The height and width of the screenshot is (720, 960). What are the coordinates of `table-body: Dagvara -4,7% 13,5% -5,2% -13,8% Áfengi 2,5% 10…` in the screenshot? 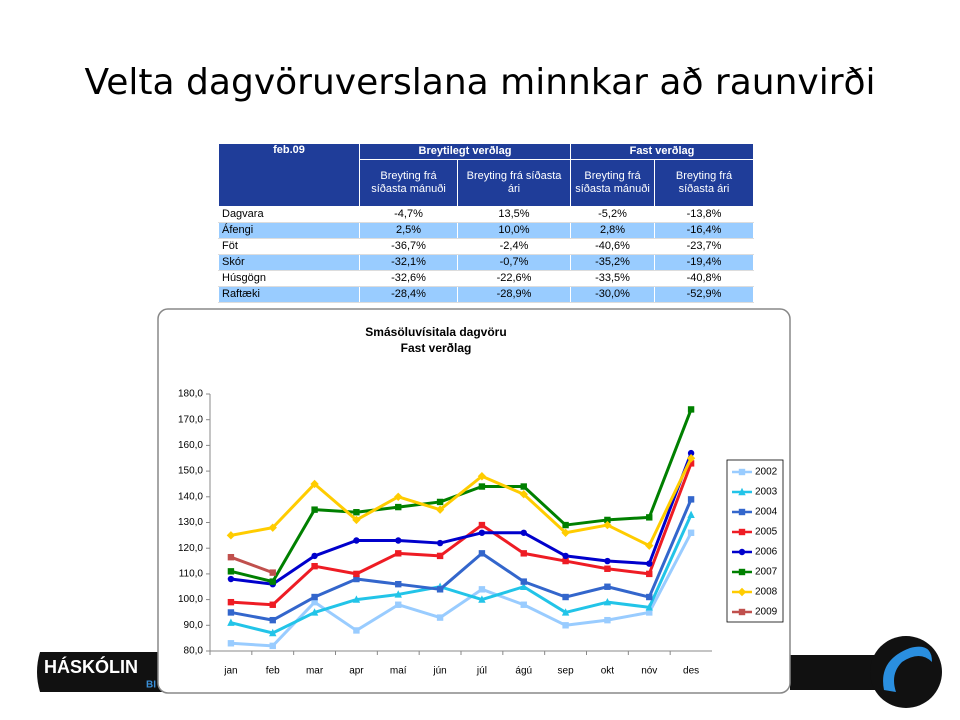 It's located at (486, 254).